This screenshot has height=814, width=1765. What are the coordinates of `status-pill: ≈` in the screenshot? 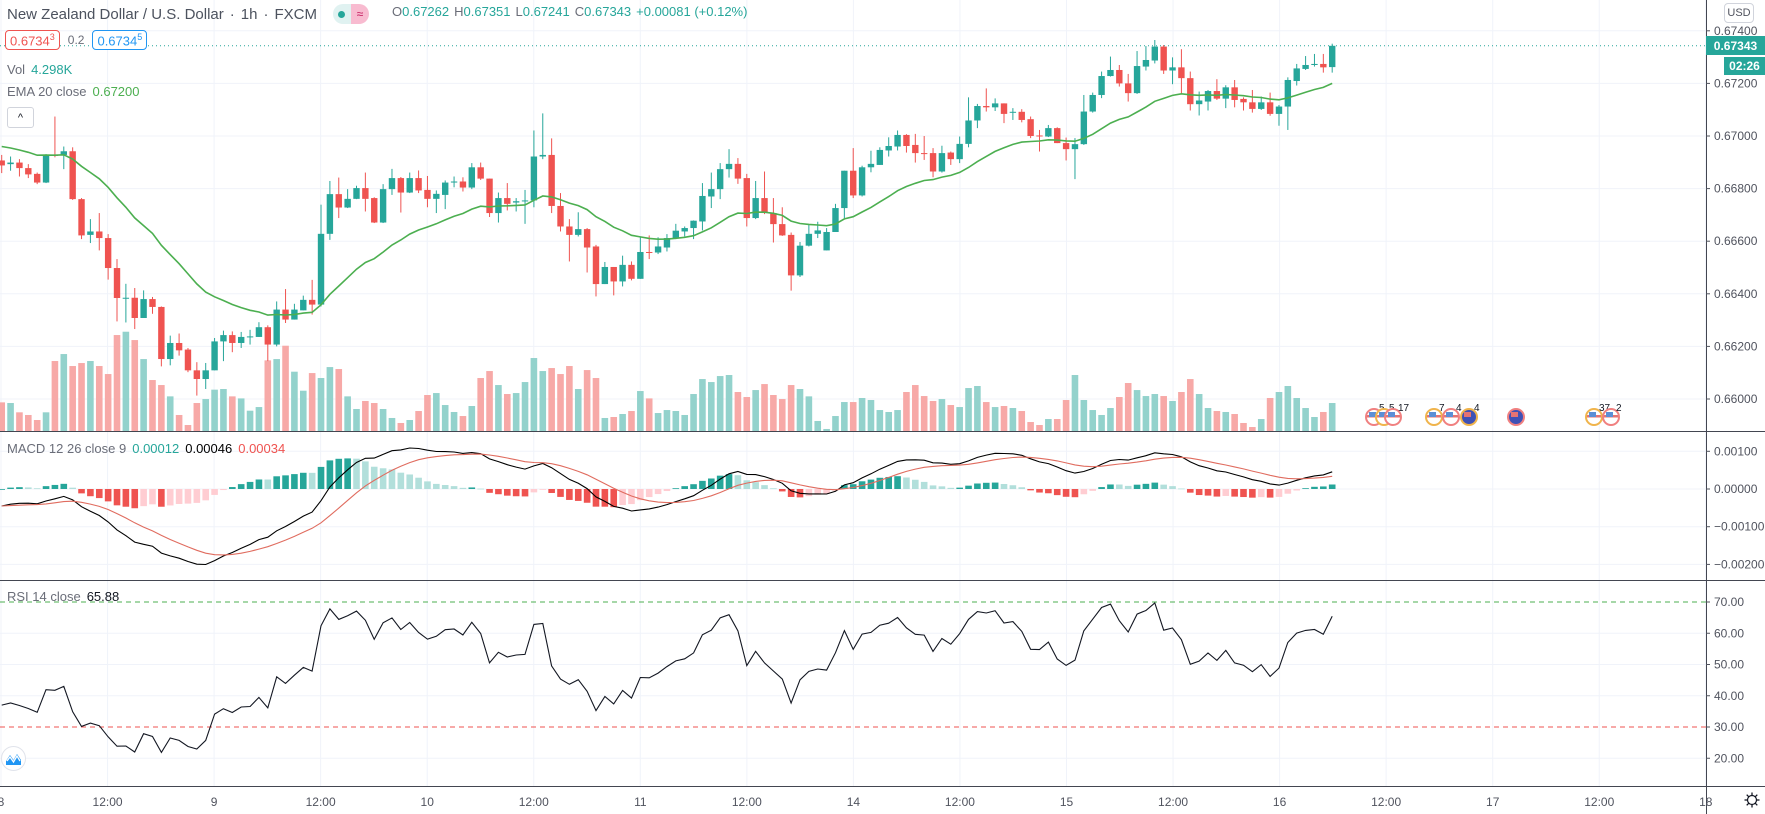 It's located at (350, 14).